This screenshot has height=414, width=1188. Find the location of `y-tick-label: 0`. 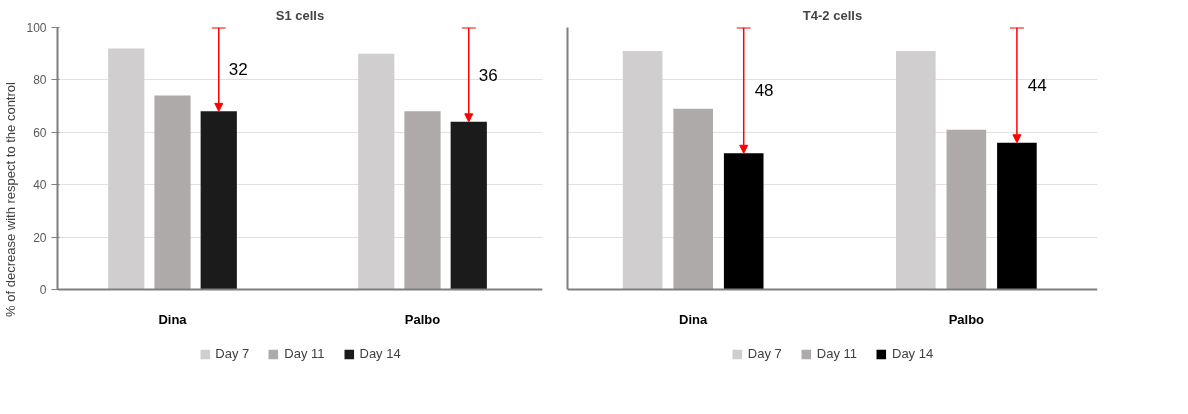

y-tick-label: 0 is located at coordinates (43, 290).